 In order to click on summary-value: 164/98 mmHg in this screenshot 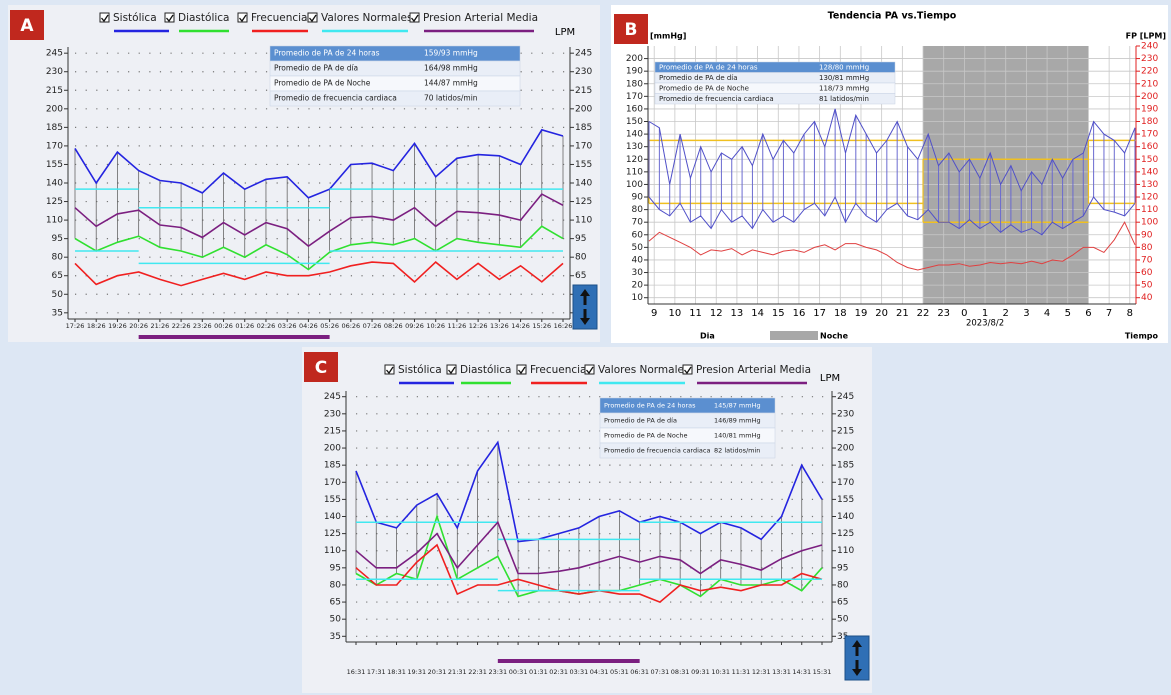, I will do `click(451, 68)`.